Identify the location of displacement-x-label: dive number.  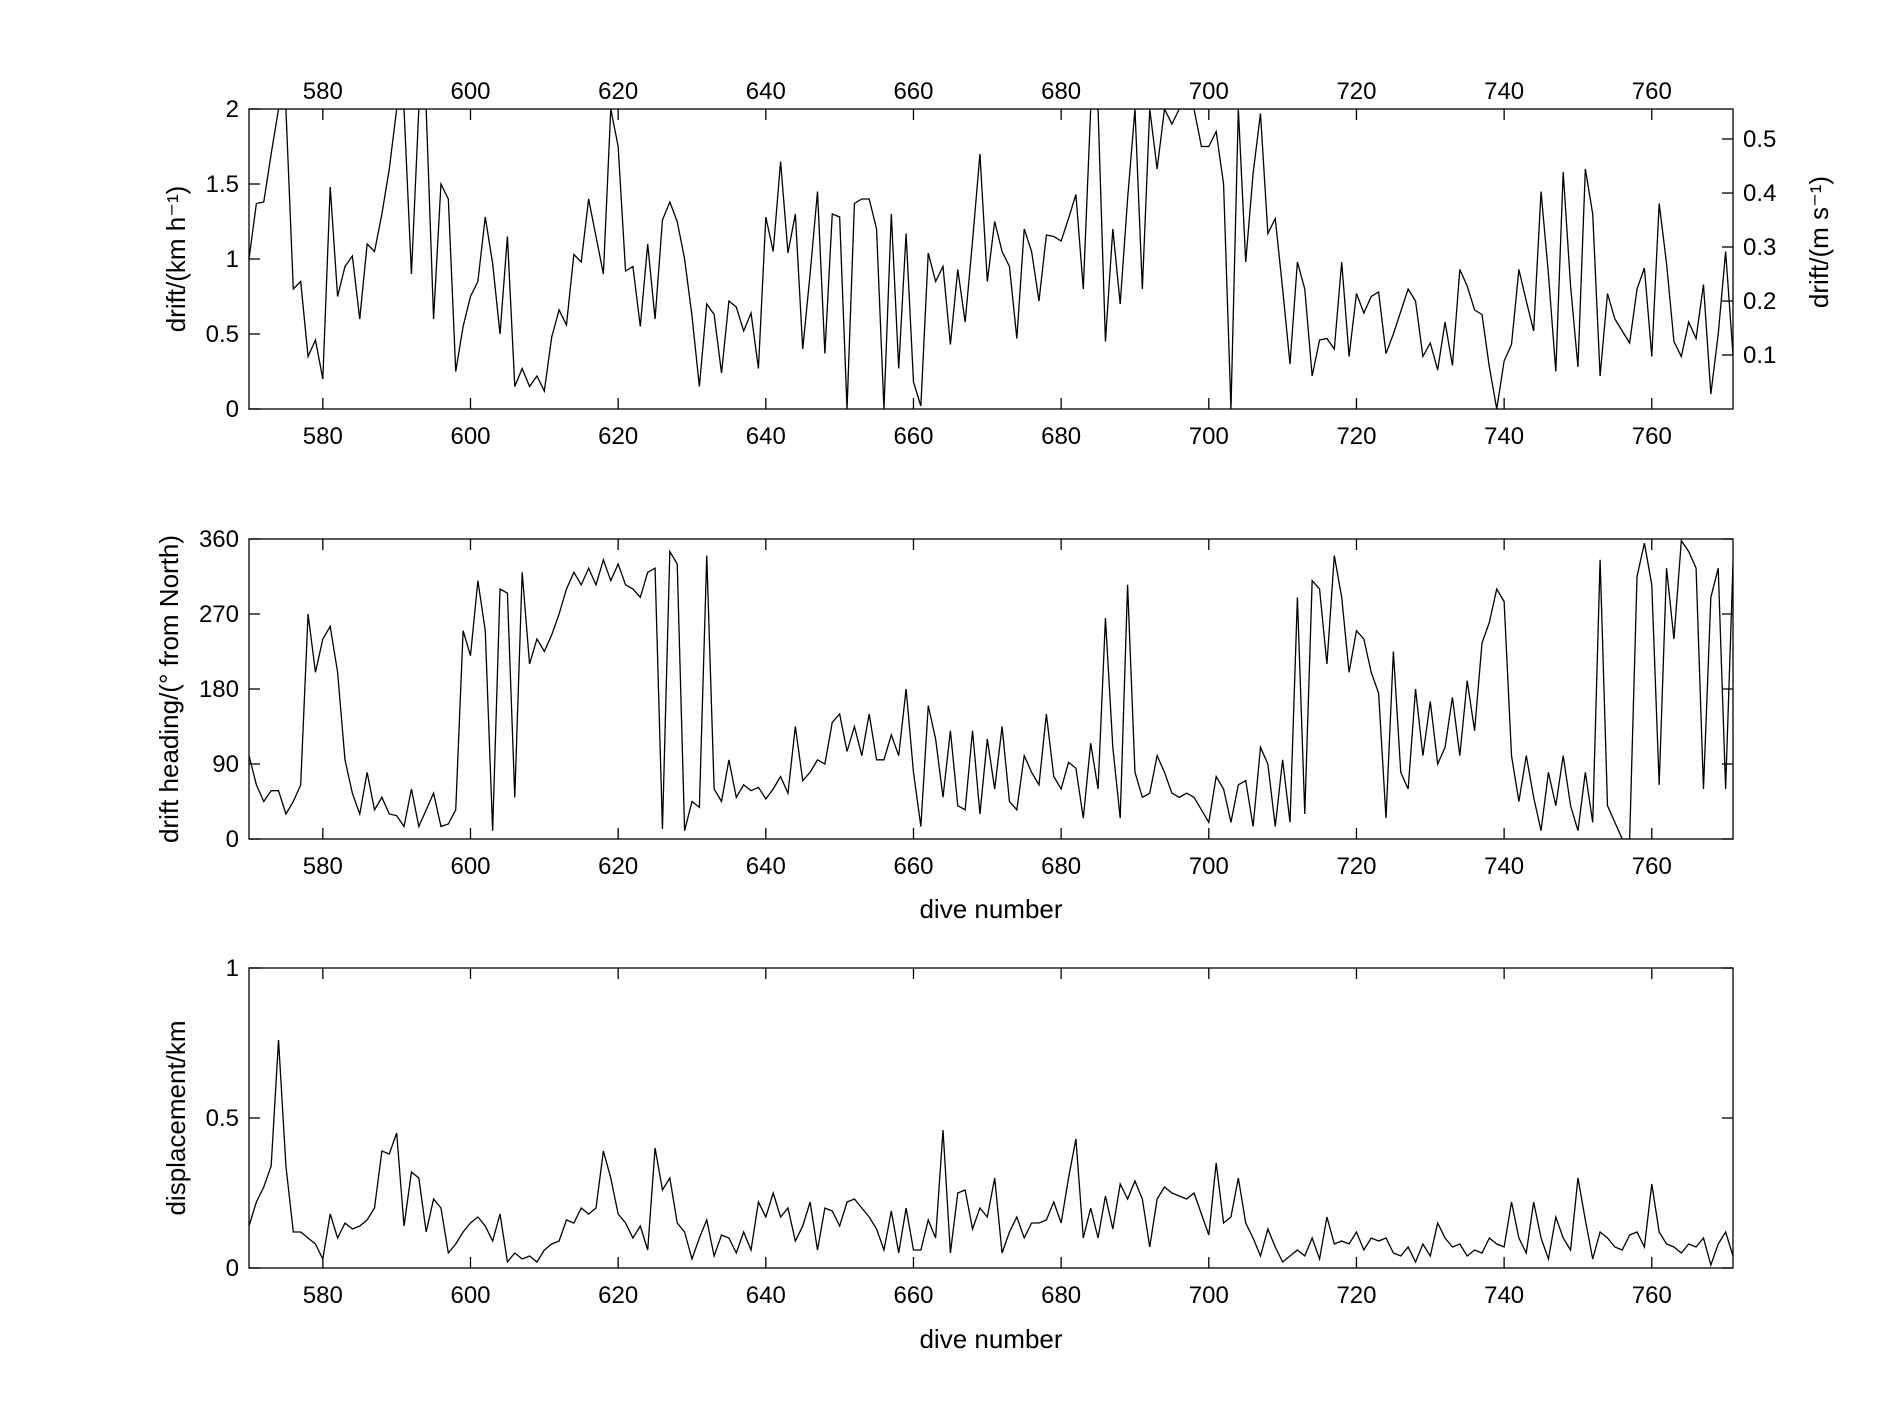
(990, 1339).